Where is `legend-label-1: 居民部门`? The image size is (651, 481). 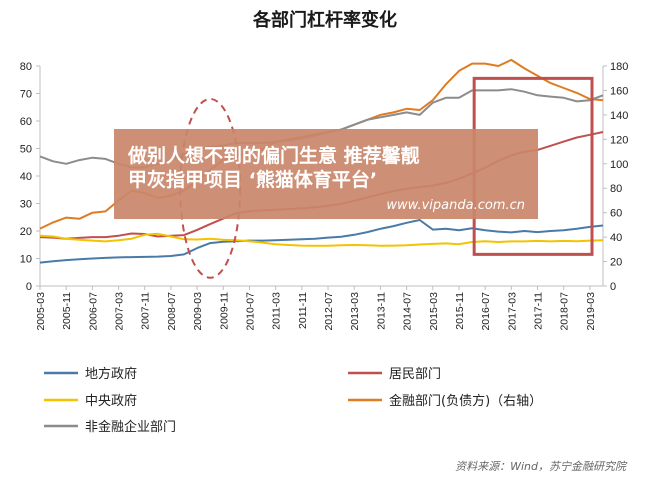 legend-label-1: 居民部门 is located at coordinates (415, 374).